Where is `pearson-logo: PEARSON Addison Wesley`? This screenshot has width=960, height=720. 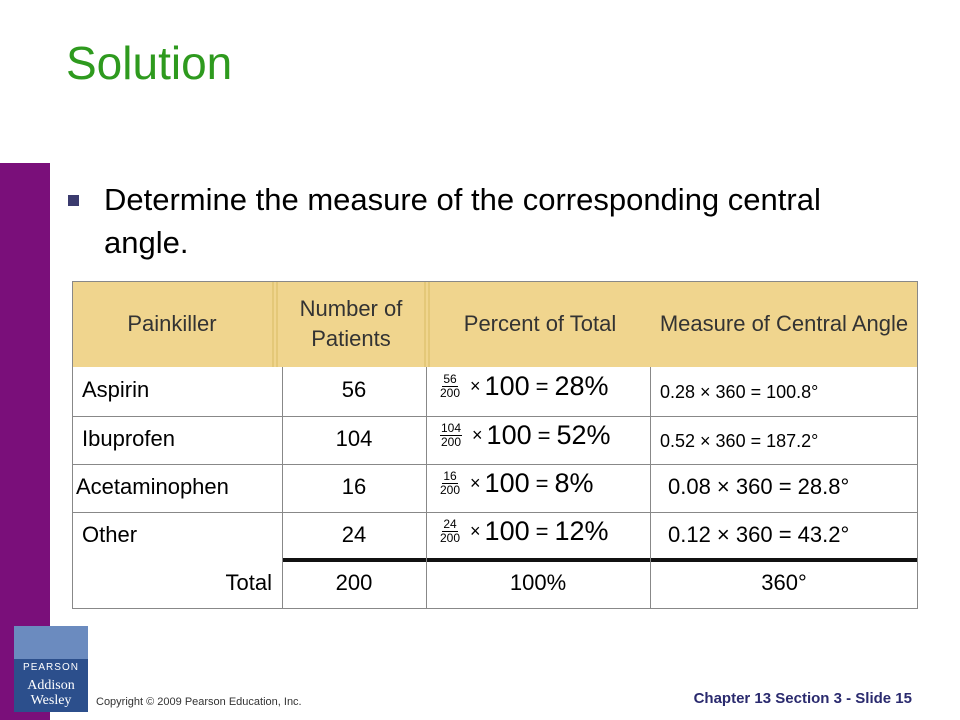
pearson-logo: PEARSON Addison Wesley is located at coordinates (51, 669).